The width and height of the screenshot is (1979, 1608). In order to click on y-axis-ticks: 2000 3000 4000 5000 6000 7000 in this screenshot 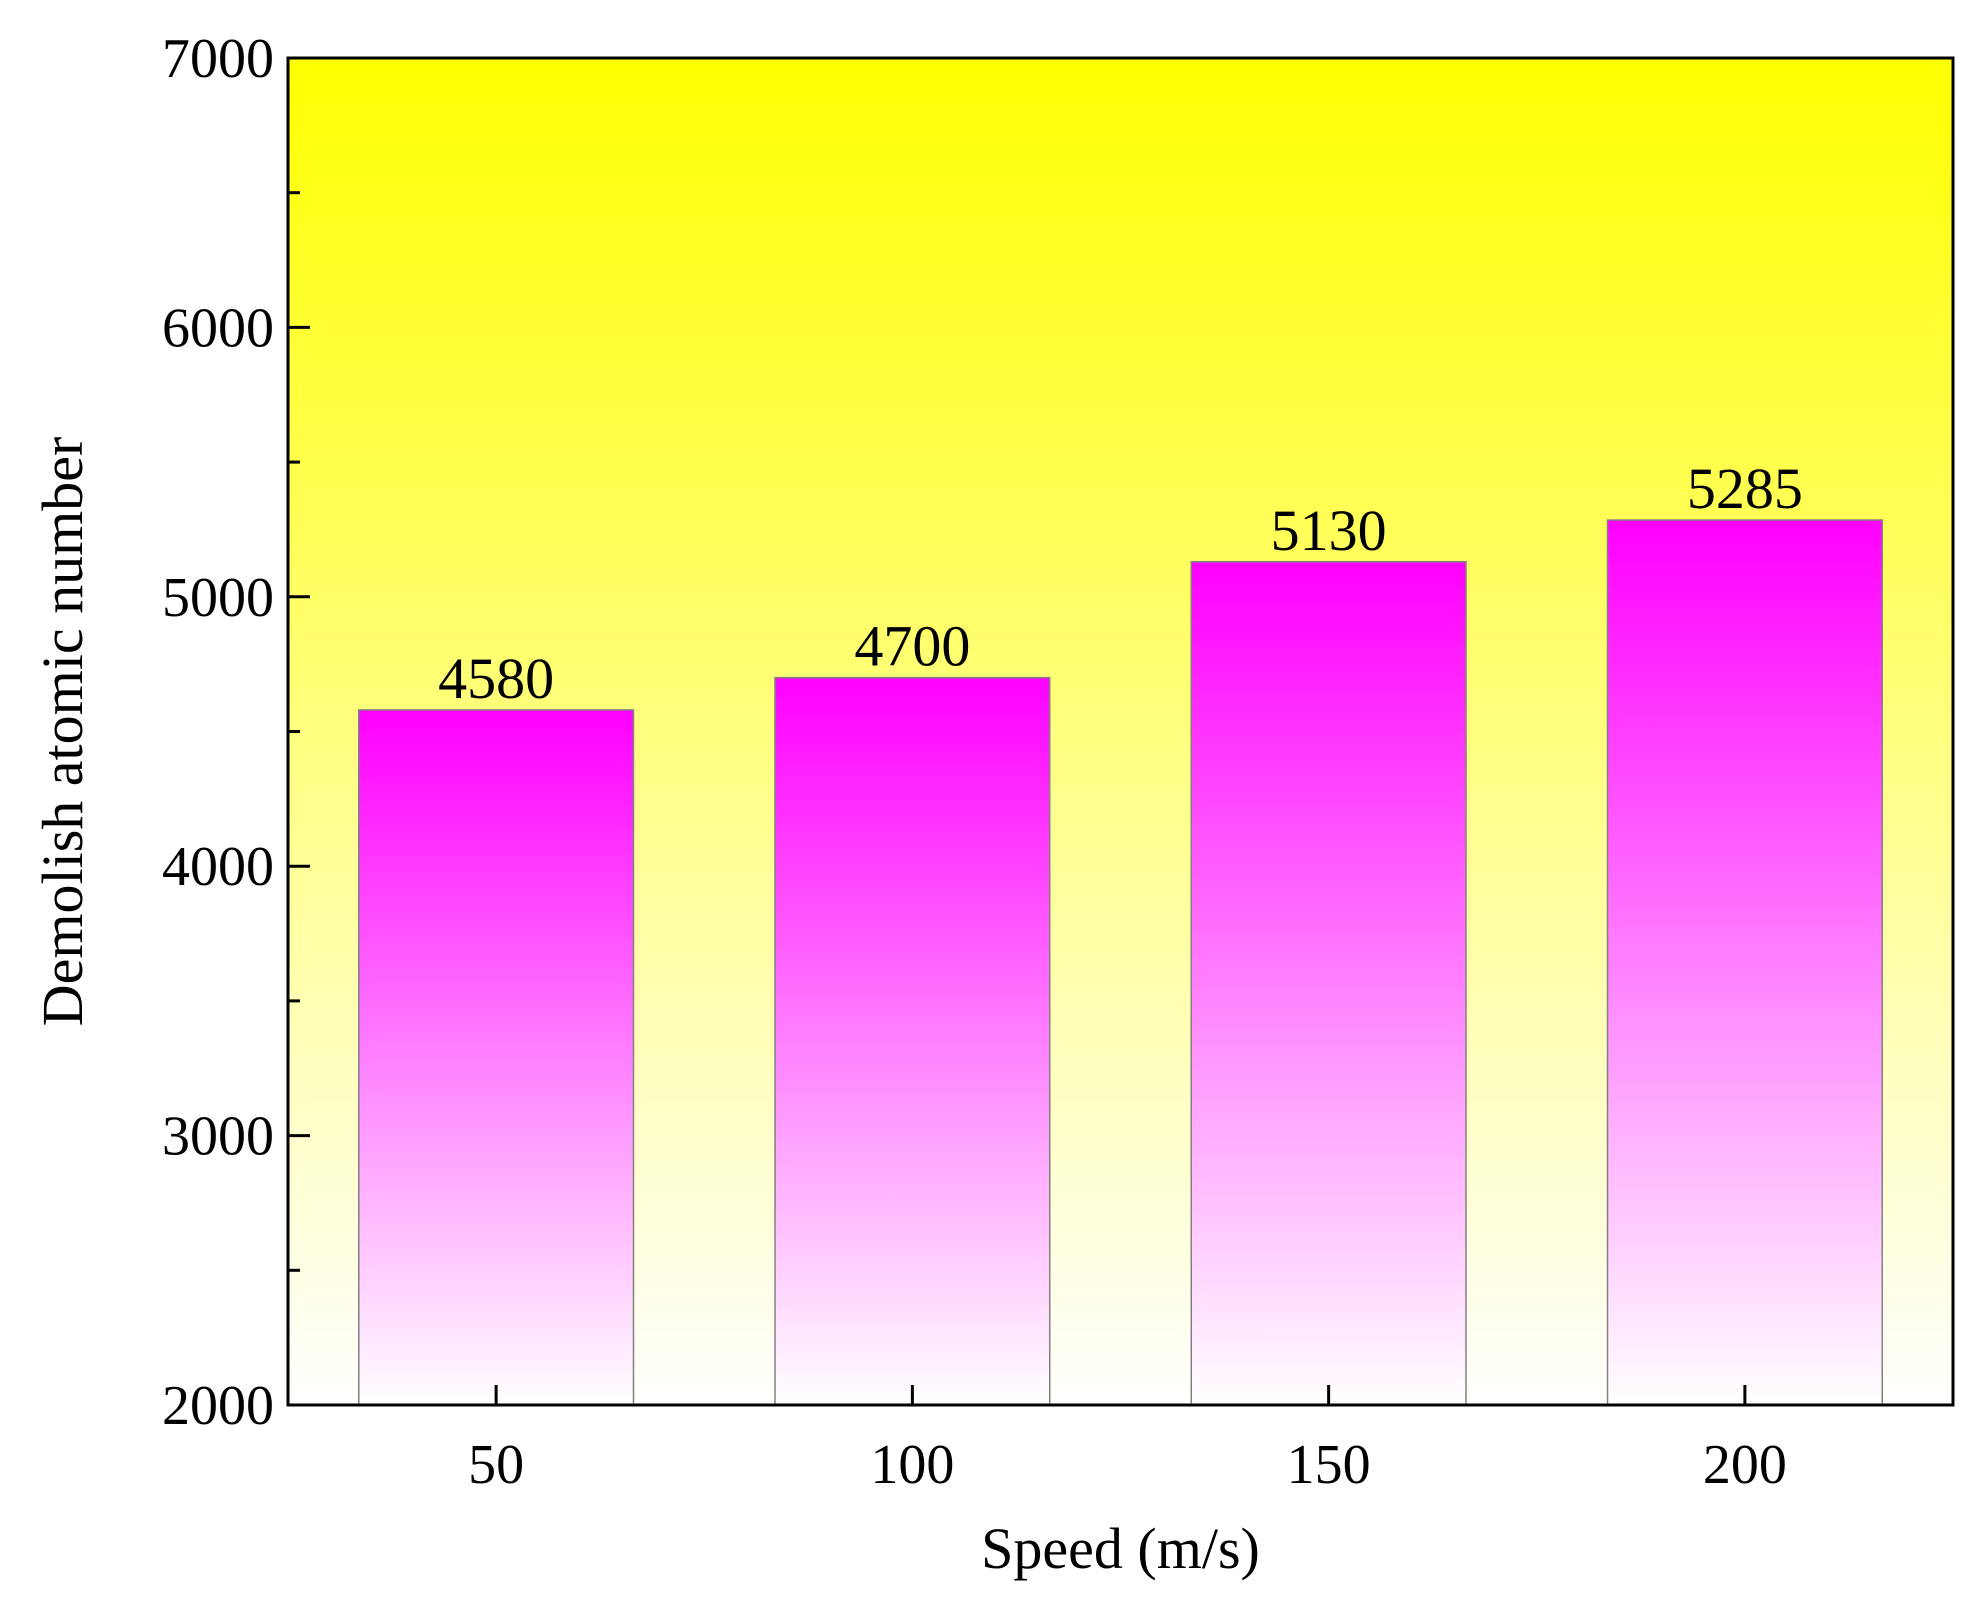, I will do `click(236, 732)`.